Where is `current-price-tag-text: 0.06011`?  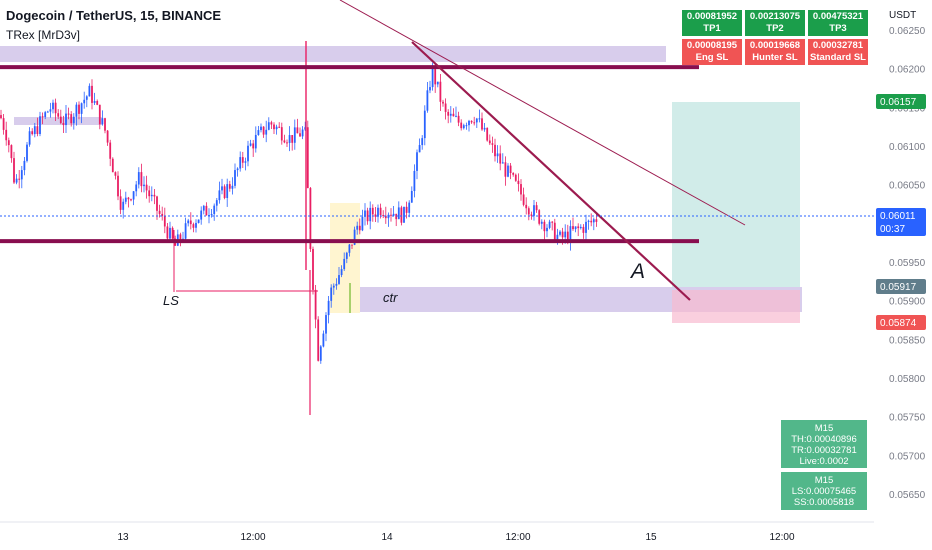 current-price-tag-text: 0.06011 is located at coordinates (898, 216).